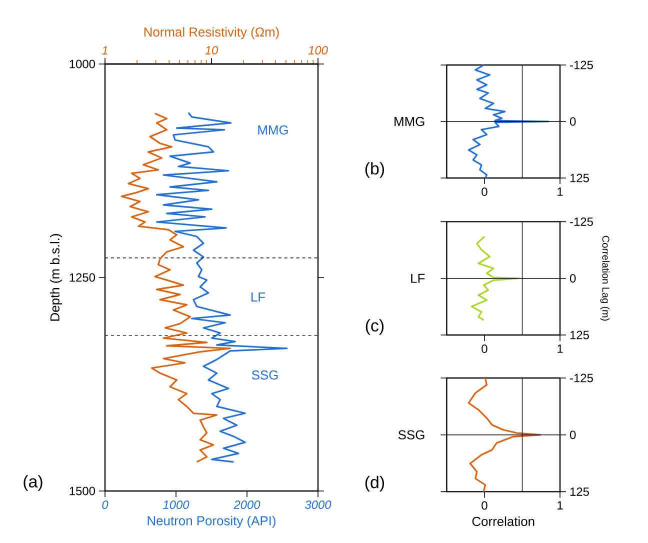  I want to click on x-axis-title: Neutron Porosity (API), so click(212, 522).